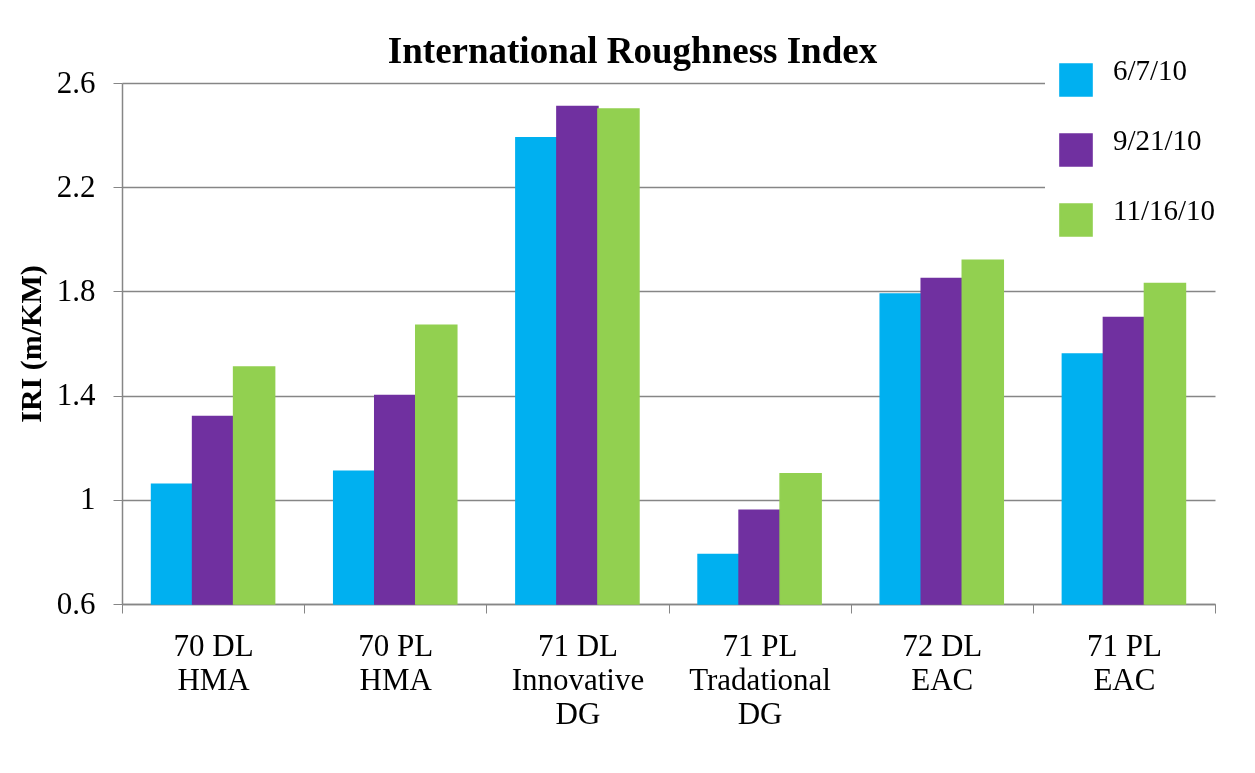 The height and width of the screenshot is (773, 1255). Describe the element at coordinates (1124, 662) in the screenshot. I see `x-tick-label: 71 PL EAC` at that location.